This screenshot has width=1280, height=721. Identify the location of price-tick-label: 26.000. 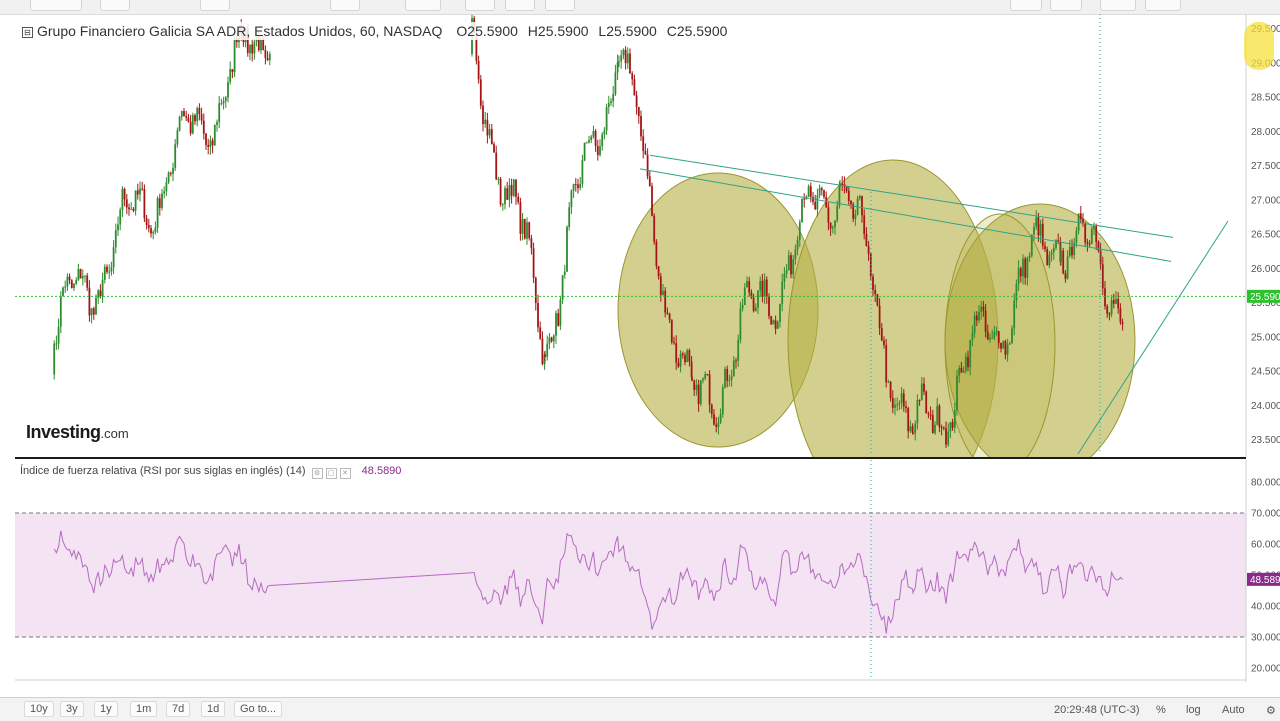
(1265, 269).